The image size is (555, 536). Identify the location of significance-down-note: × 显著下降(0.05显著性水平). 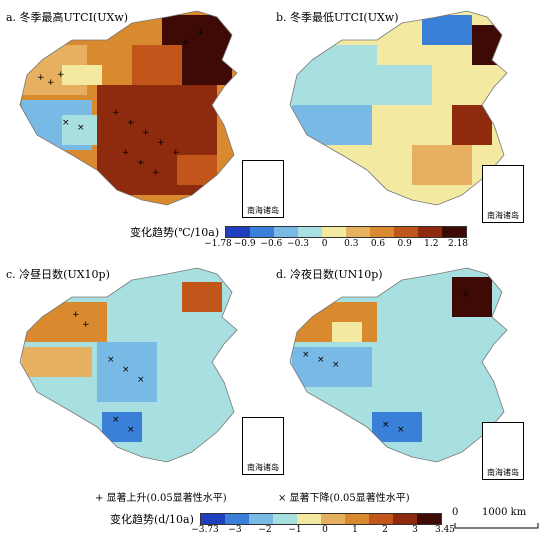
(344, 498).